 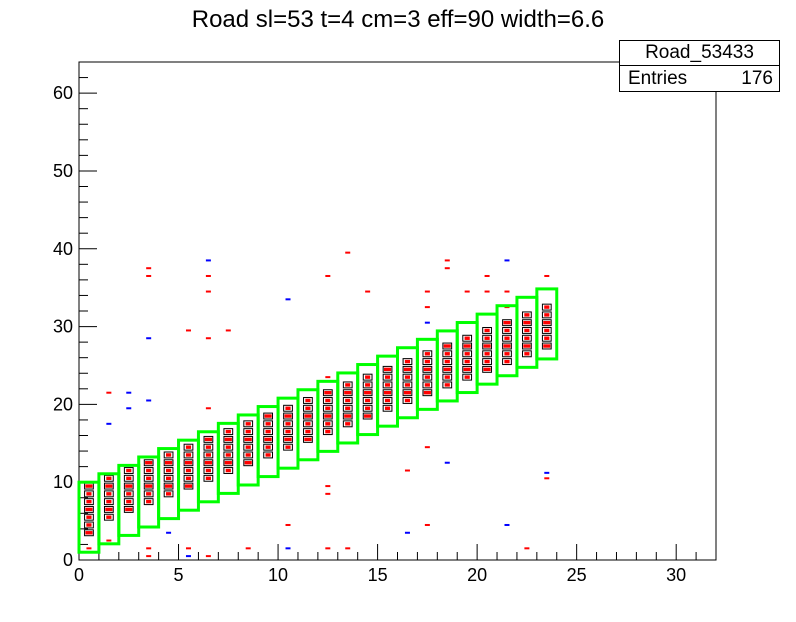 What do you see at coordinates (278, 575) in the screenshot?
I see `x-tick-label: 10` at bounding box center [278, 575].